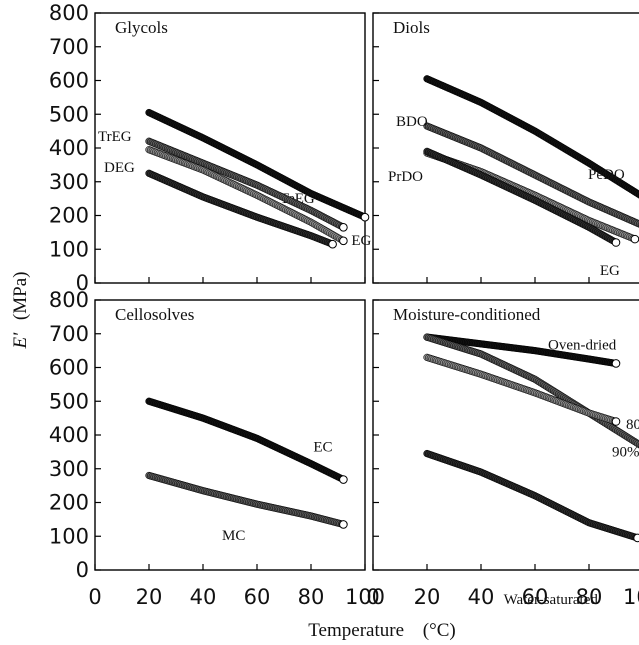 This screenshot has height=645, width=639. Describe the element at coordinates (246, 500) in the screenshot. I see `series-mc` at that location.